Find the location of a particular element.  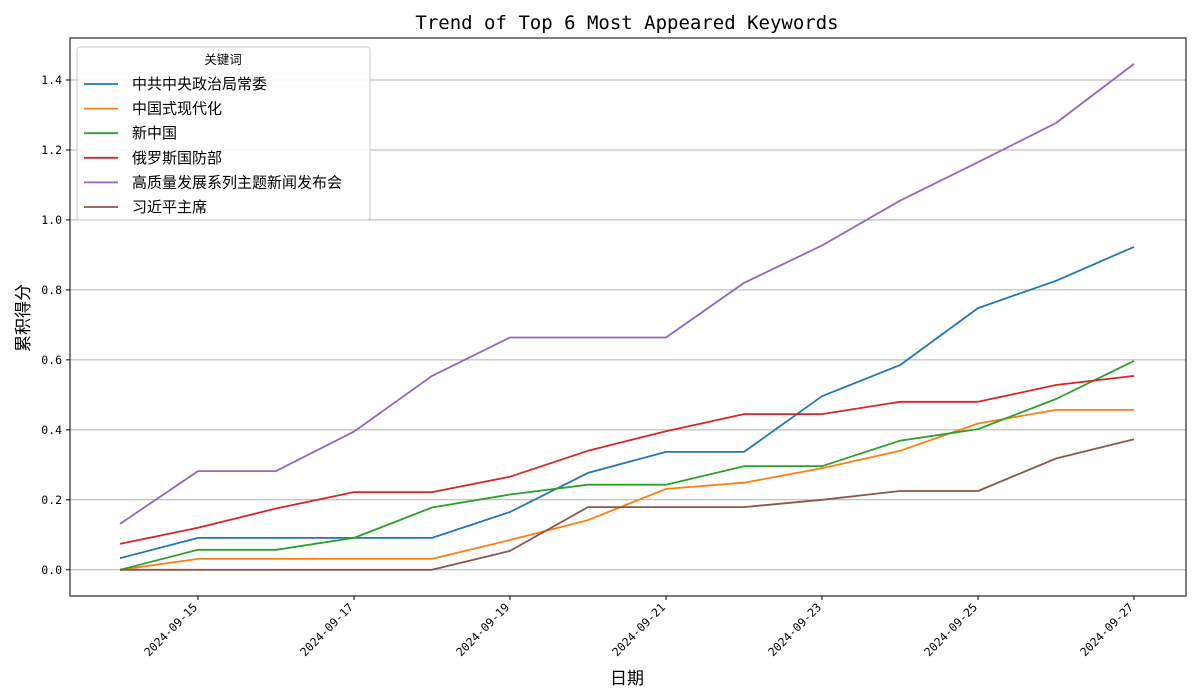

x-tick-label: 2024-09-25 is located at coordinates (950, 629).